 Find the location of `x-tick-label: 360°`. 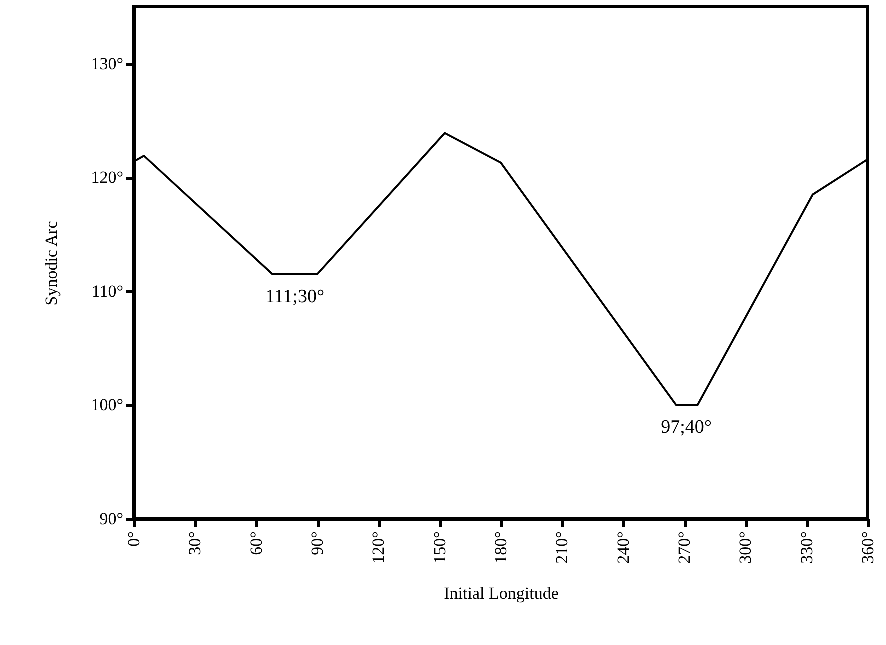

x-tick-label: 360° is located at coordinates (868, 548).